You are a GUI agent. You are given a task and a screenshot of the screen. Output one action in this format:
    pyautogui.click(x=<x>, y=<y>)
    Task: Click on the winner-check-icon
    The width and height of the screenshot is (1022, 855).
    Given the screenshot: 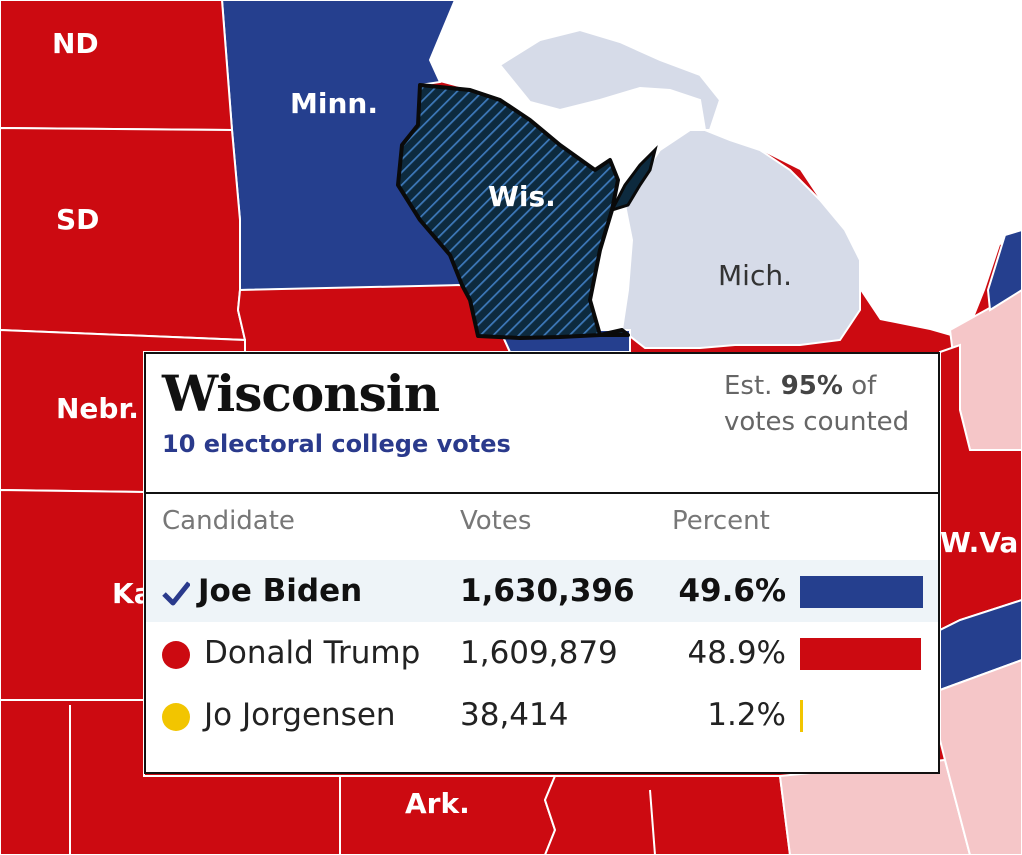 What is the action you would take?
    pyautogui.click(x=176, y=593)
    